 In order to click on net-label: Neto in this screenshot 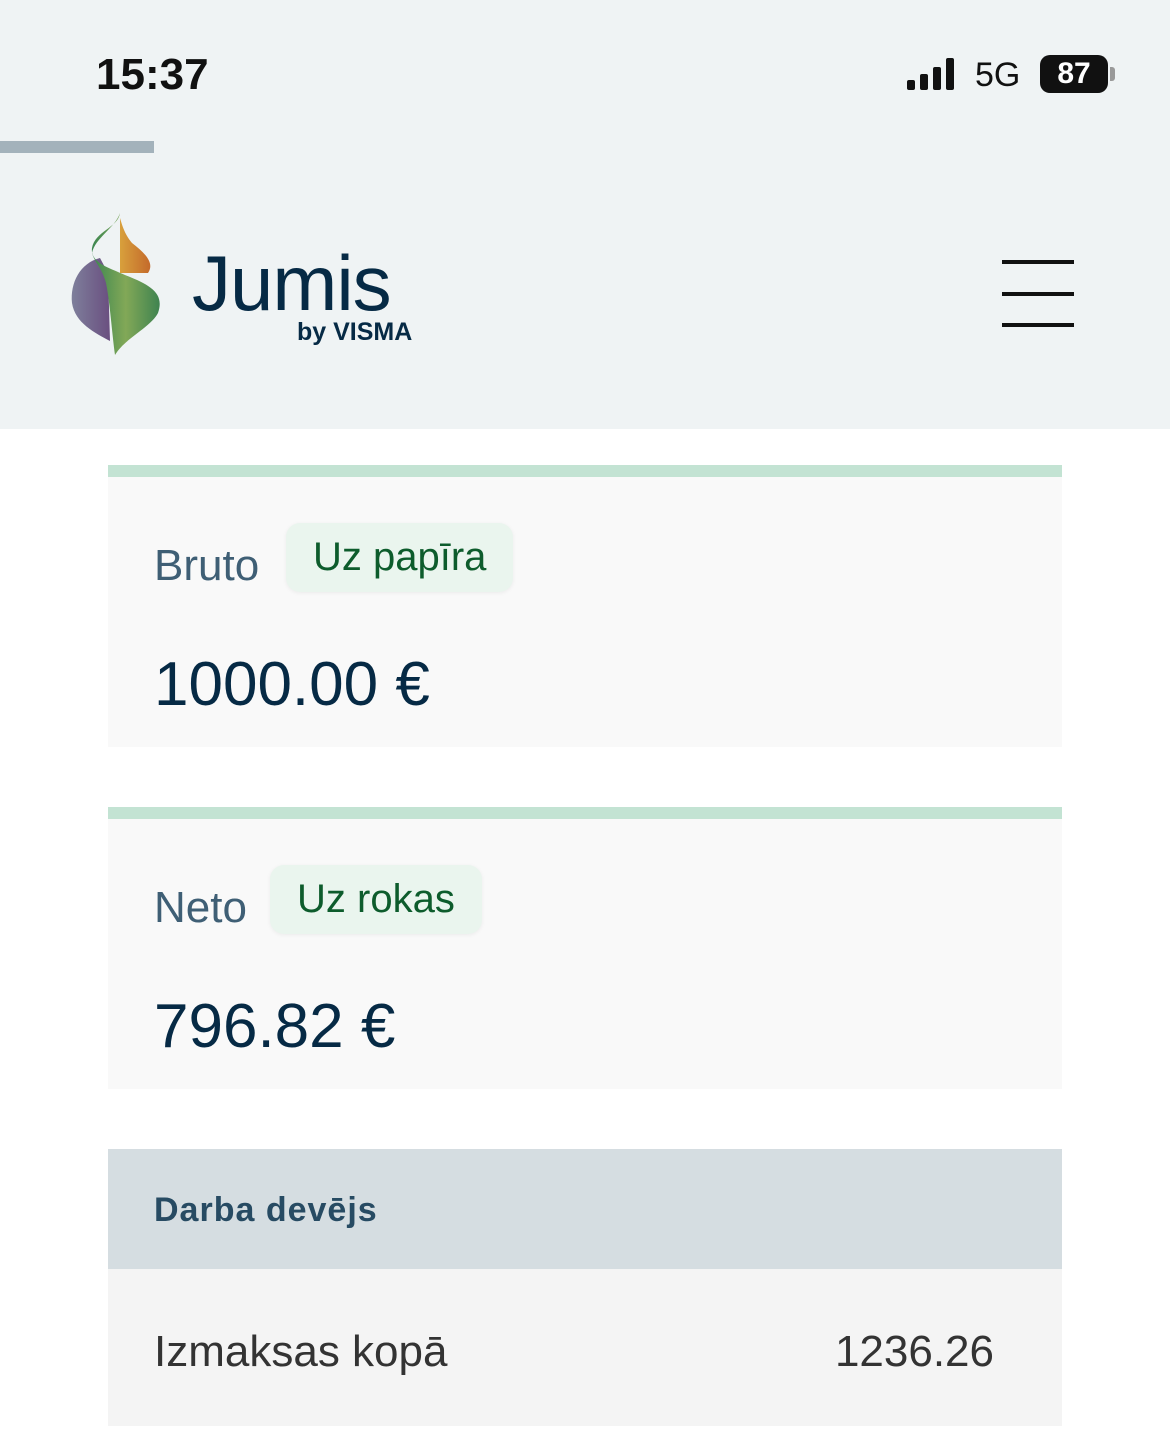, I will do `click(200, 907)`.